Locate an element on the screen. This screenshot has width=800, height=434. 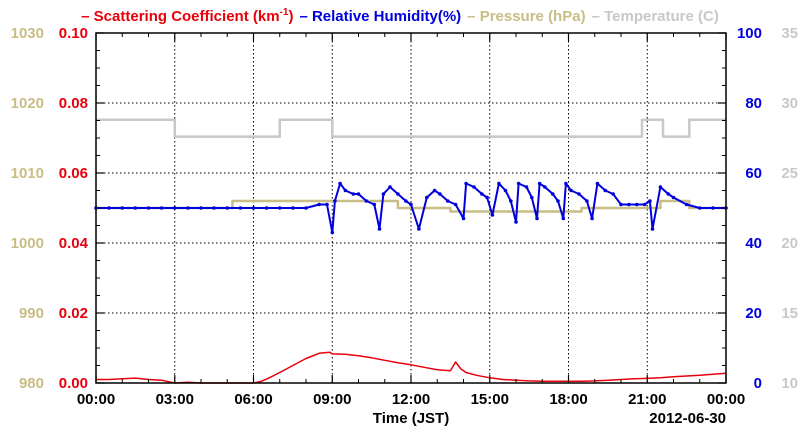
legend-entry: Scattering Coefficient (km is located at coordinates (187, 16).